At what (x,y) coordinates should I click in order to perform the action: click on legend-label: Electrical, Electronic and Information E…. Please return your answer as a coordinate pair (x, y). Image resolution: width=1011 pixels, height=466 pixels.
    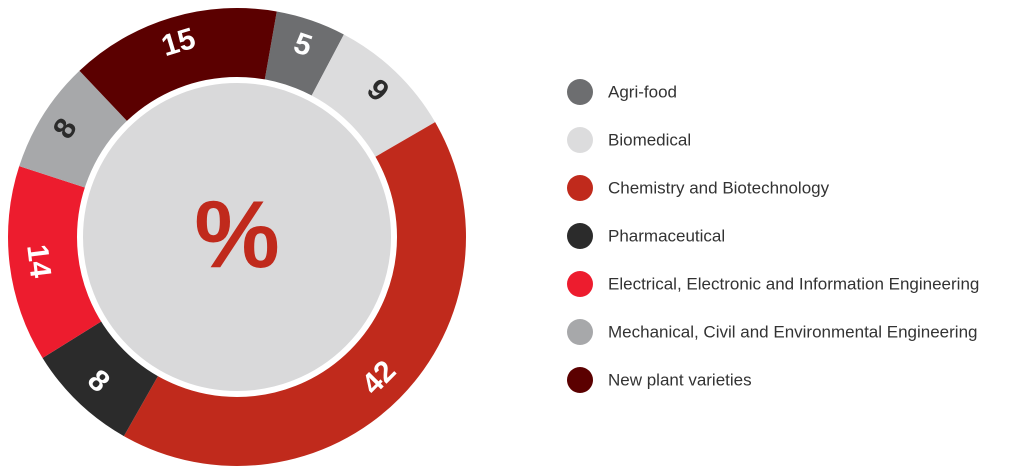
    Looking at the image, I should click on (793, 283).